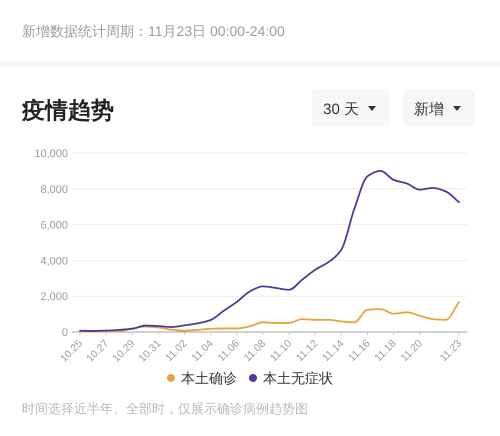 This screenshot has width=500, height=436. Describe the element at coordinates (250, 378) in the screenshot. I see `legend: 本土确诊 本土无症状` at that location.